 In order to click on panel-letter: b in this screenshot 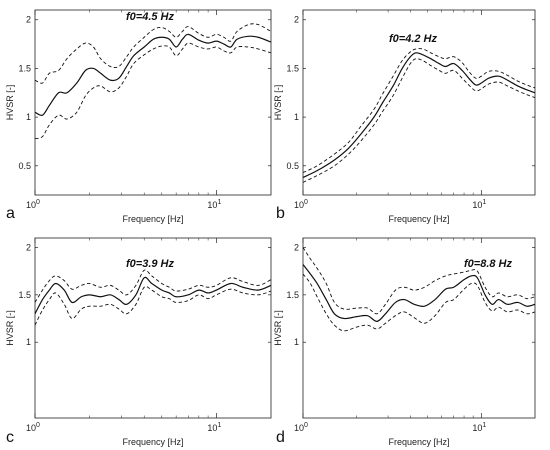, I will do `click(280, 213)`.